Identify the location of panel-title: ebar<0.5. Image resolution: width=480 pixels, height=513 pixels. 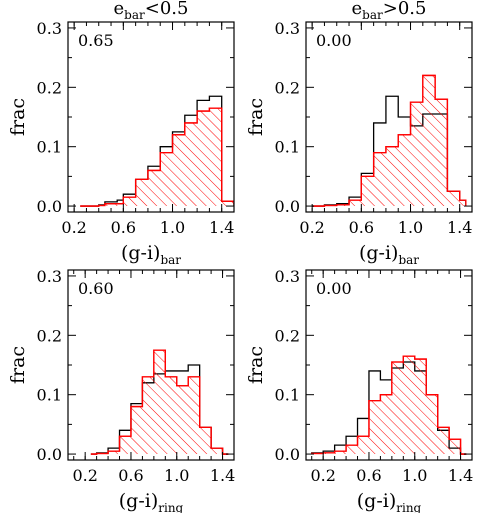
(151, 11).